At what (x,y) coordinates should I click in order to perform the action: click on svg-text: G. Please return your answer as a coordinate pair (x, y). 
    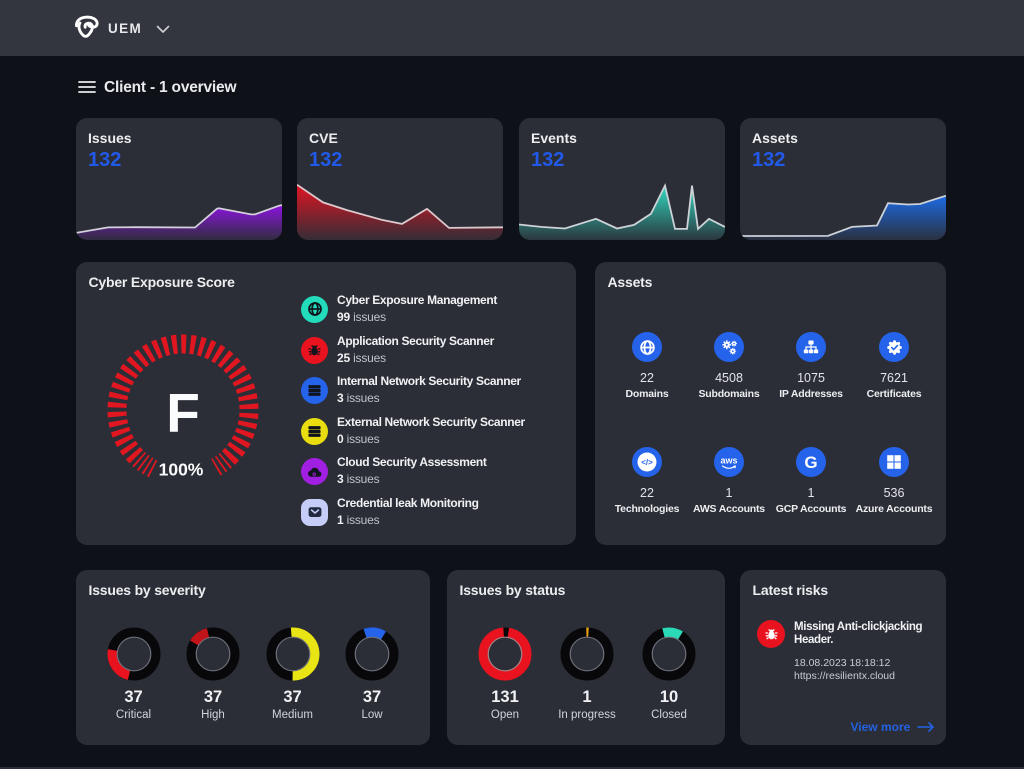
    Looking at the image, I should click on (810, 462).